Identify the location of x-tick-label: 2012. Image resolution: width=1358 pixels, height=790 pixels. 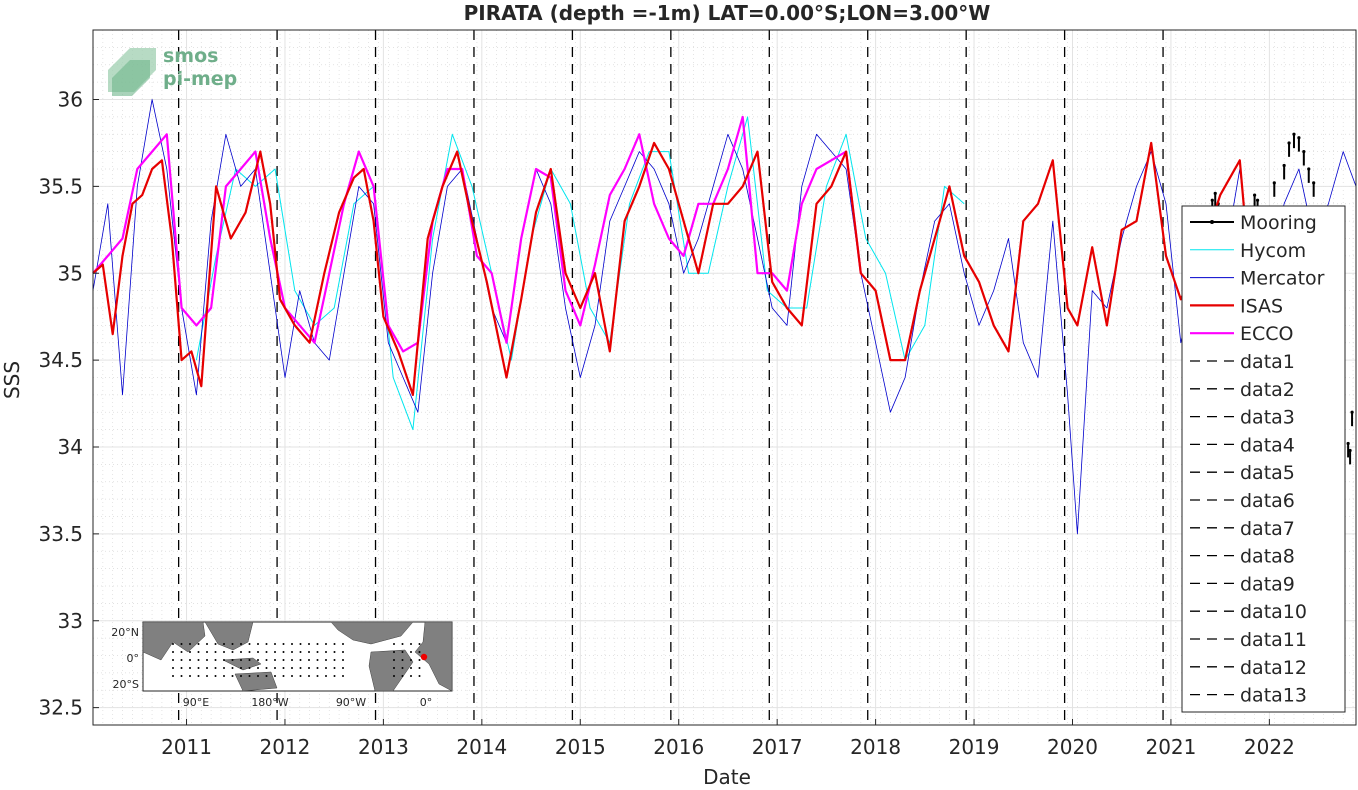
(285, 747).